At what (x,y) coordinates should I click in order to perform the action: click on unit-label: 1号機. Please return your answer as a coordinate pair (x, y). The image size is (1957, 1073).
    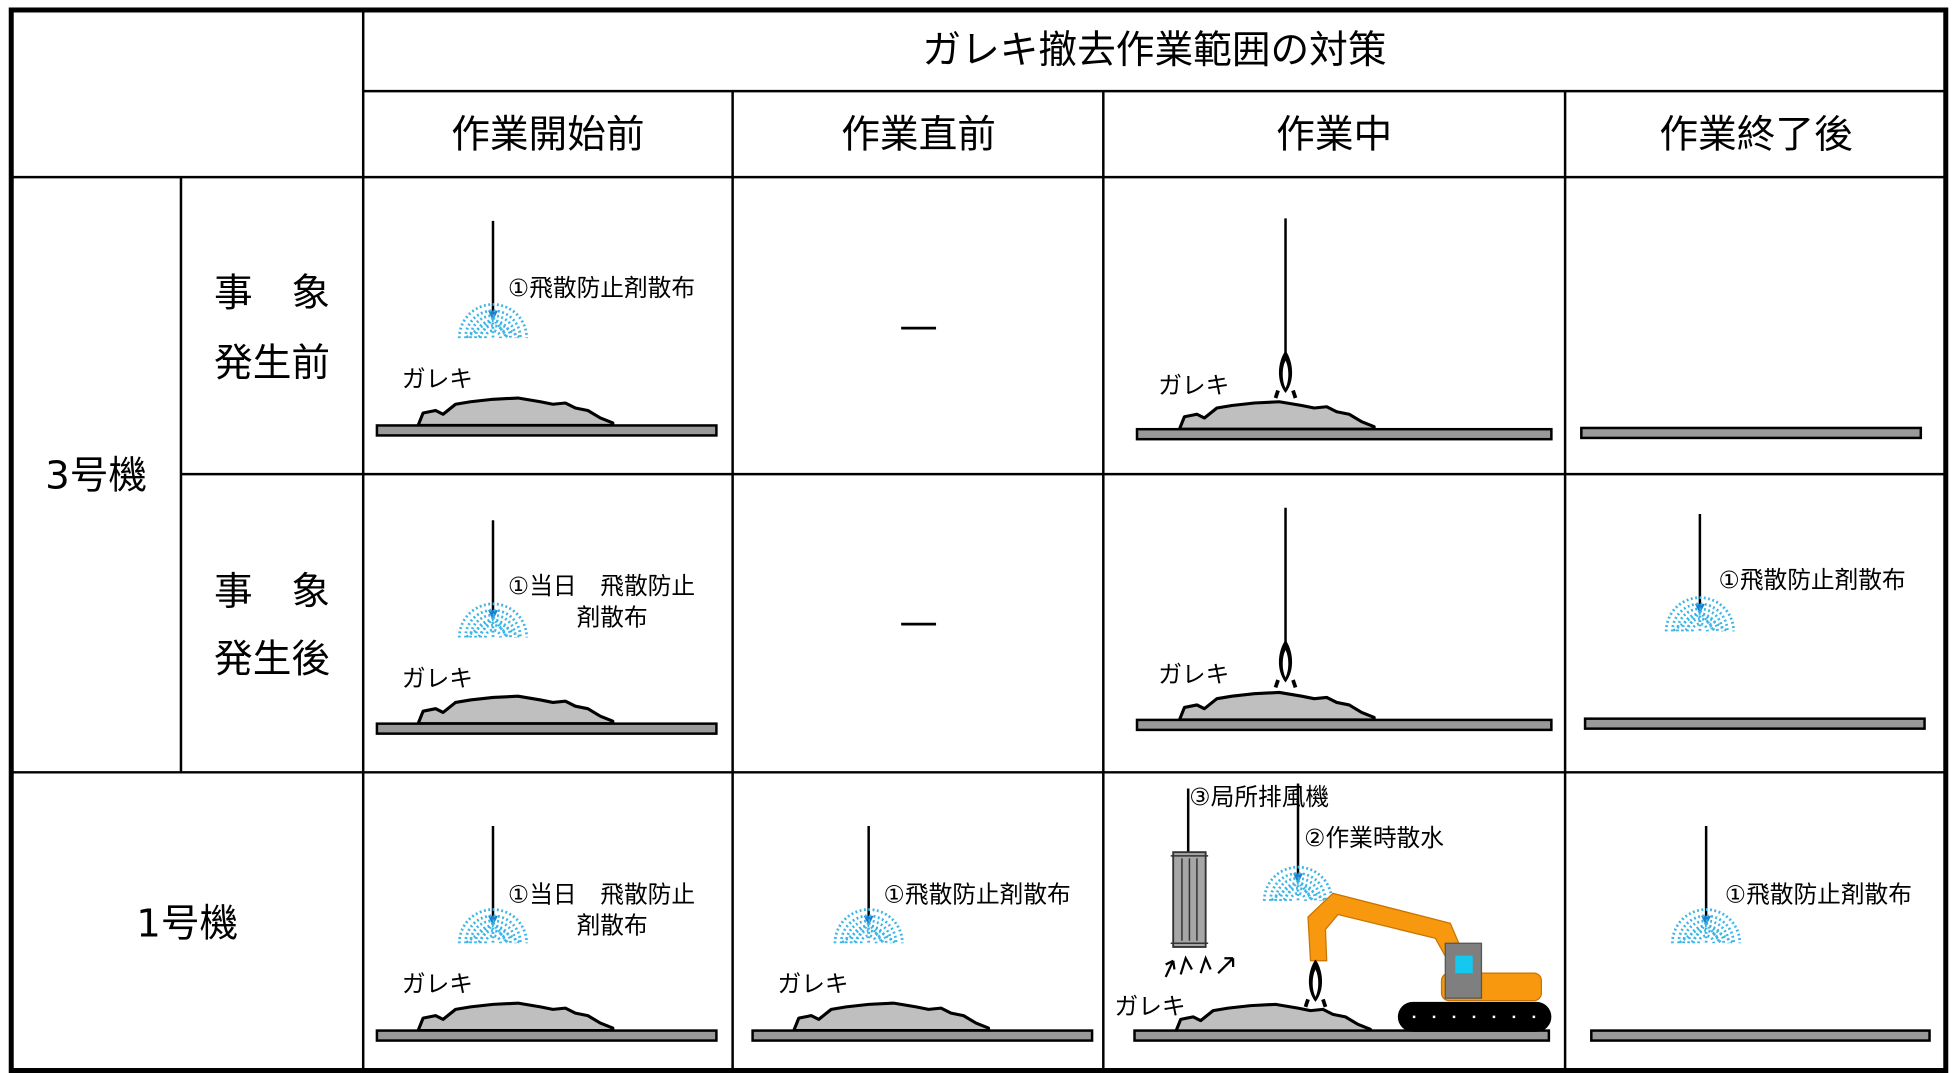
    Looking at the image, I should click on (187, 923).